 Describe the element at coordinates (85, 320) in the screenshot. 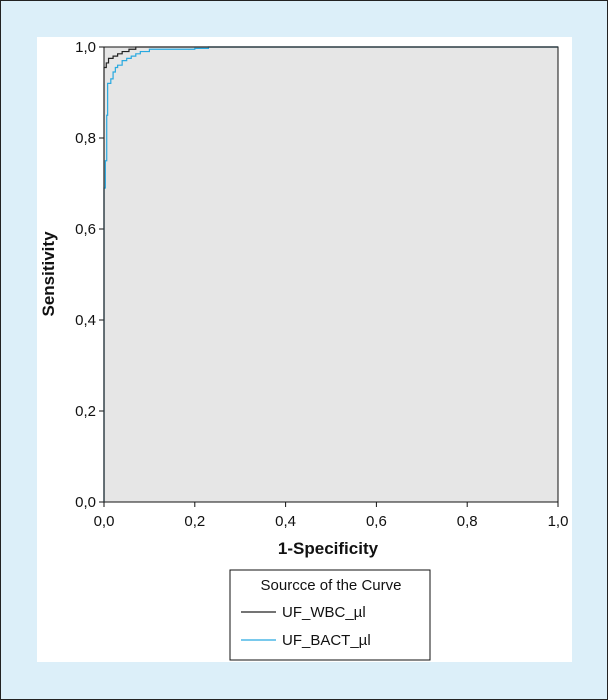

I see `y-tick-label: 0,4` at that location.